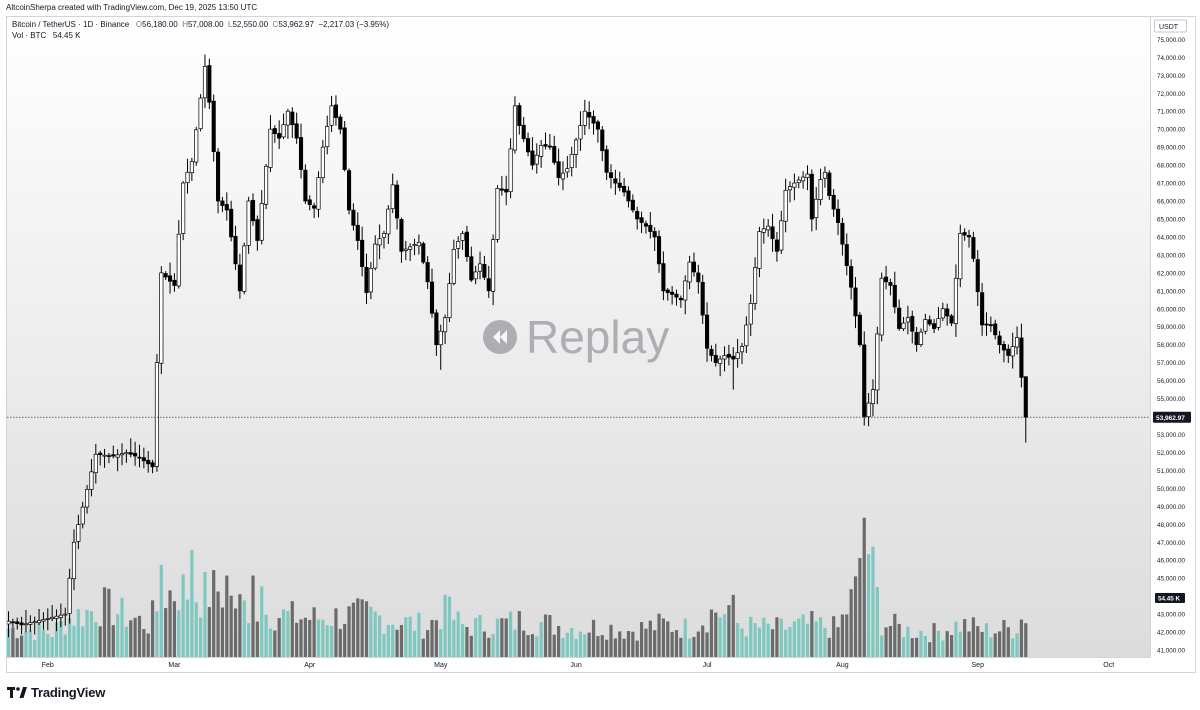 Image resolution: width=1200 pixels, height=710 pixels. Describe the element at coordinates (1171, 525) in the screenshot. I see `price-tick-label: 48,000.00` at that location.